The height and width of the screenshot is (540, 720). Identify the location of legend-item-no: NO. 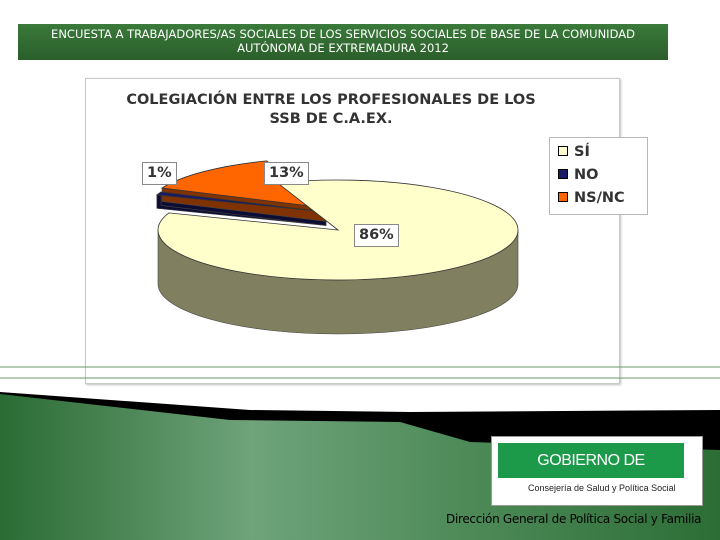
(578, 175).